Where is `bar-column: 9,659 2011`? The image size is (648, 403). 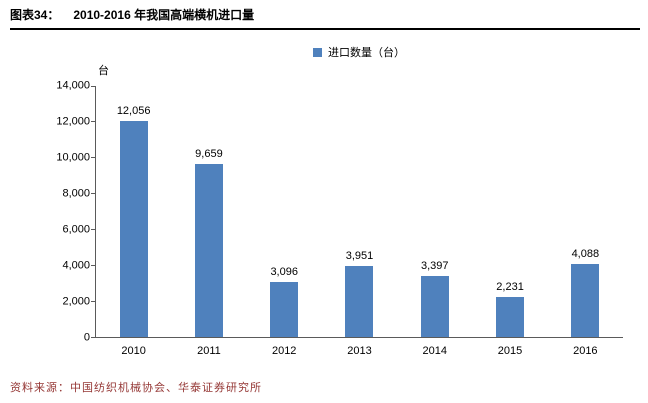
bar-column: 9,659 2011 is located at coordinates (208, 221).